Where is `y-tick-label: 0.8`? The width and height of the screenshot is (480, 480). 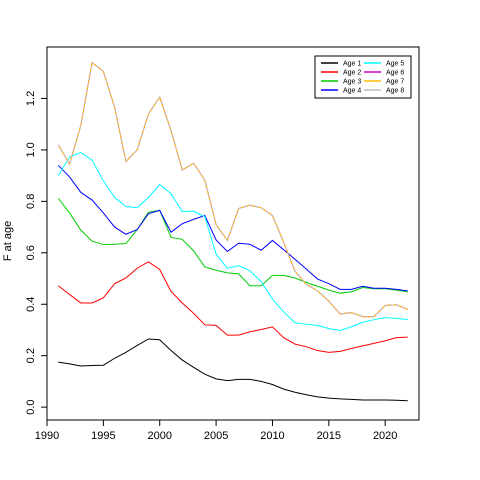
y-tick-label: 0.8 is located at coordinates (31, 201).